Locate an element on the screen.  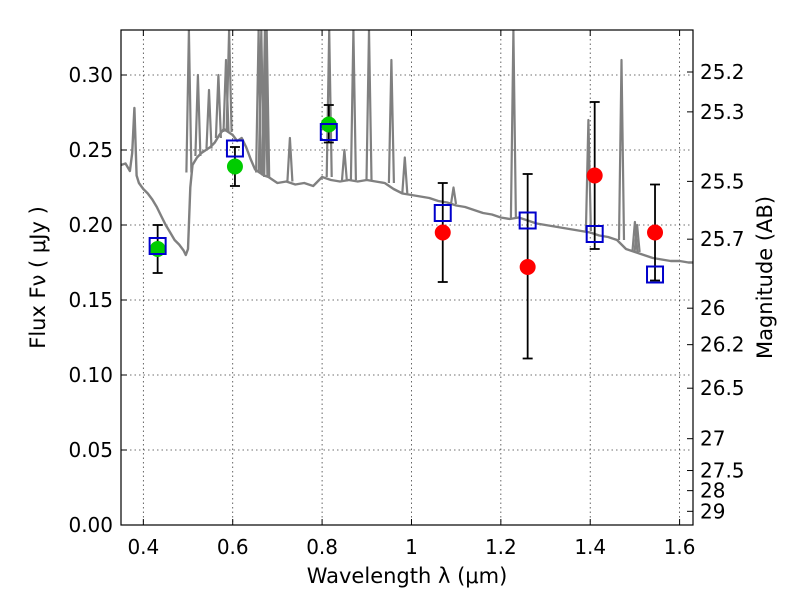
y2-tick-label: 27 is located at coordinates (712, 439).